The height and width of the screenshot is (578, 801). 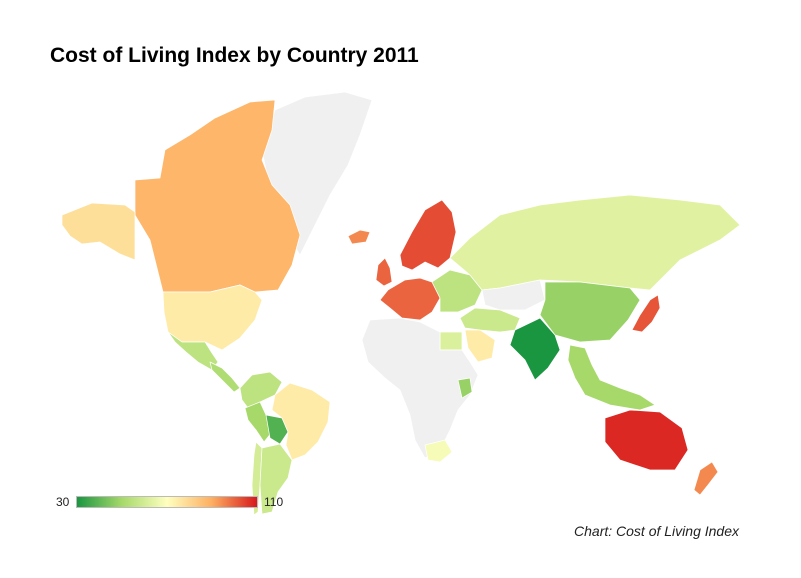 What do you see at coordinates (490, 320) in the screenshot?
I see `region-middle-east` at bounding box center [490, 320].